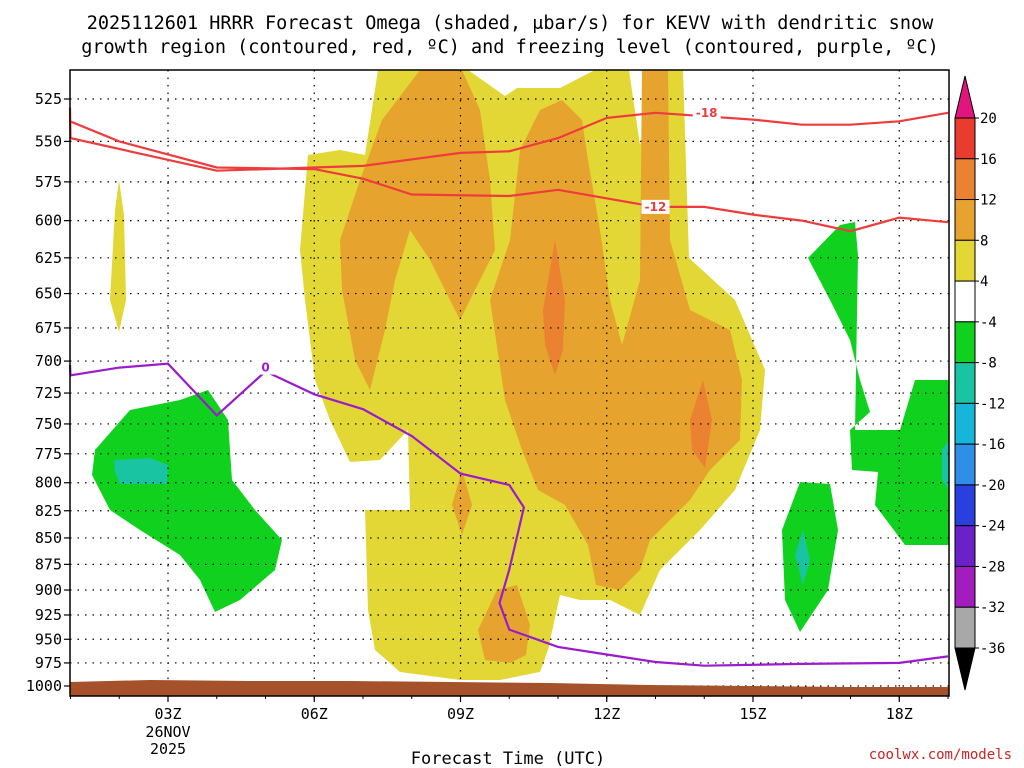 Image resolution: width=1024 pixels, height=768 pixels. What do you see at coordinates (992, 567) in the screenshot?
I see `colorbar-label: -28` at bounding box center [992, 567].